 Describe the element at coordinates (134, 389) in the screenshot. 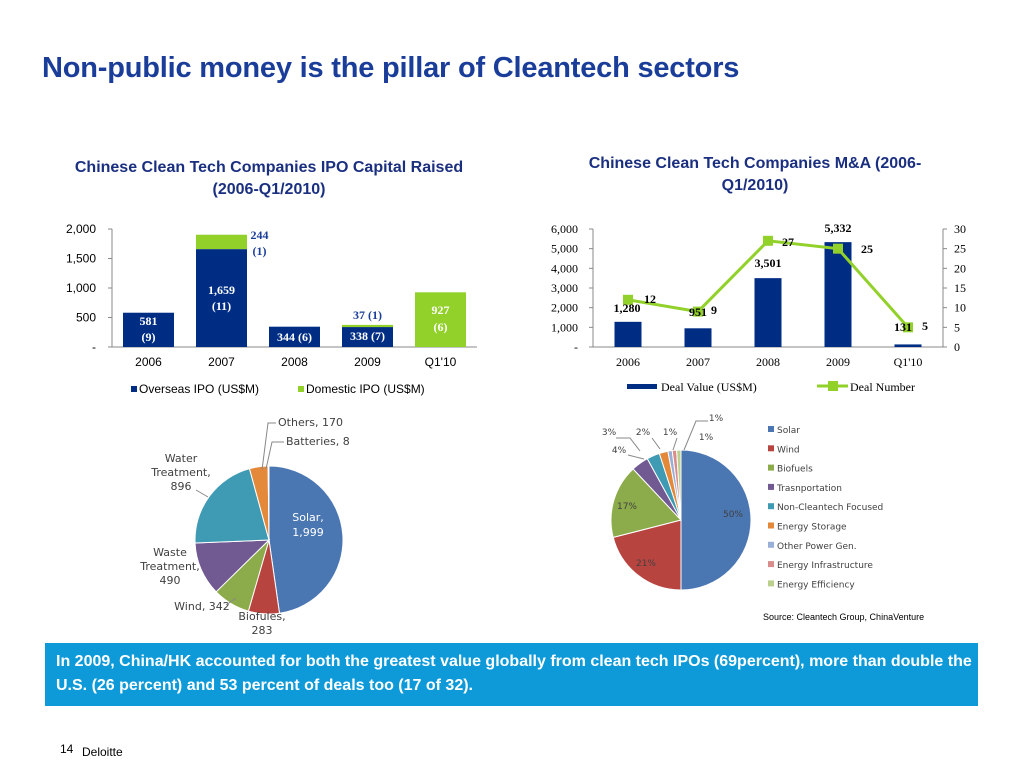

I see `legend-swatch-overseas` at that location.